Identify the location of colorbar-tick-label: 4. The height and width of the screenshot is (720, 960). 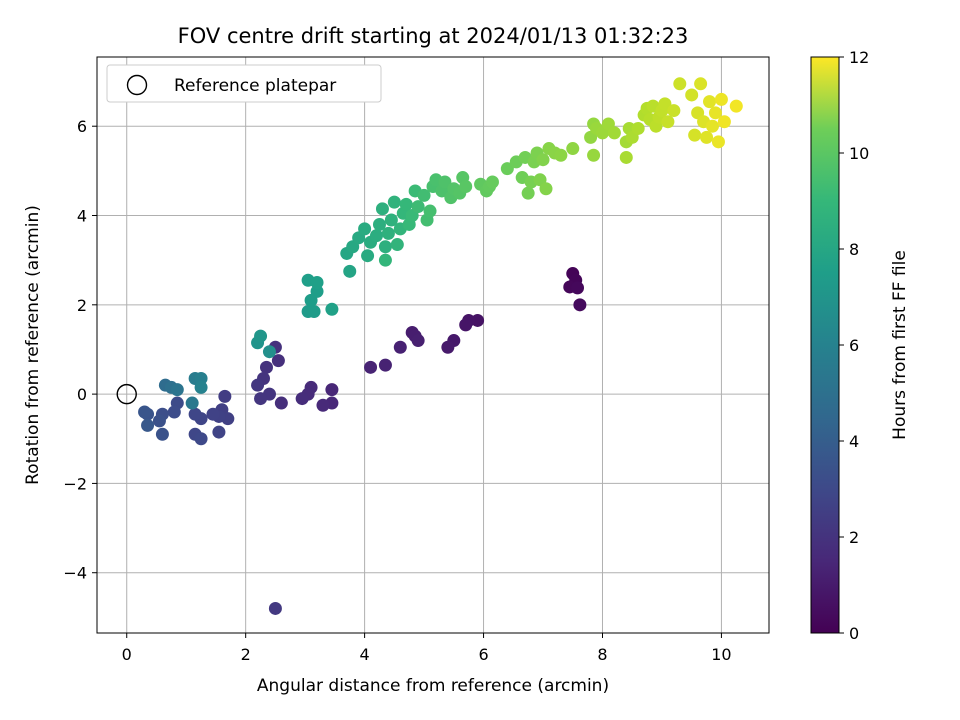
(854, 441).